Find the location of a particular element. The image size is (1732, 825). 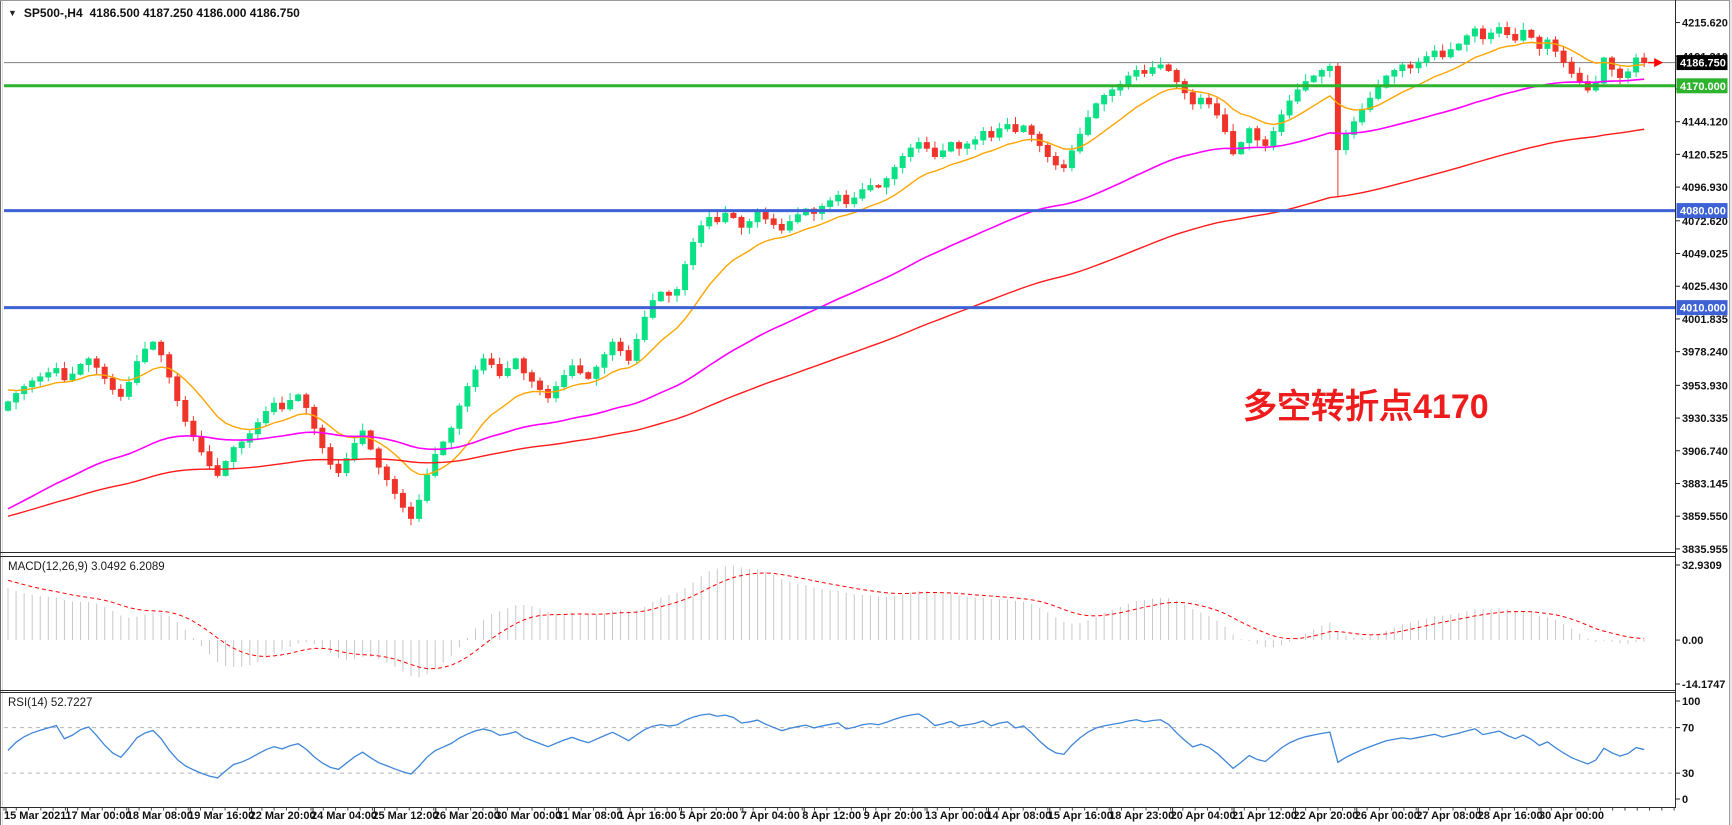

time-axis-label: 24 Mar 04:00 is located at coordinates (344, 816).